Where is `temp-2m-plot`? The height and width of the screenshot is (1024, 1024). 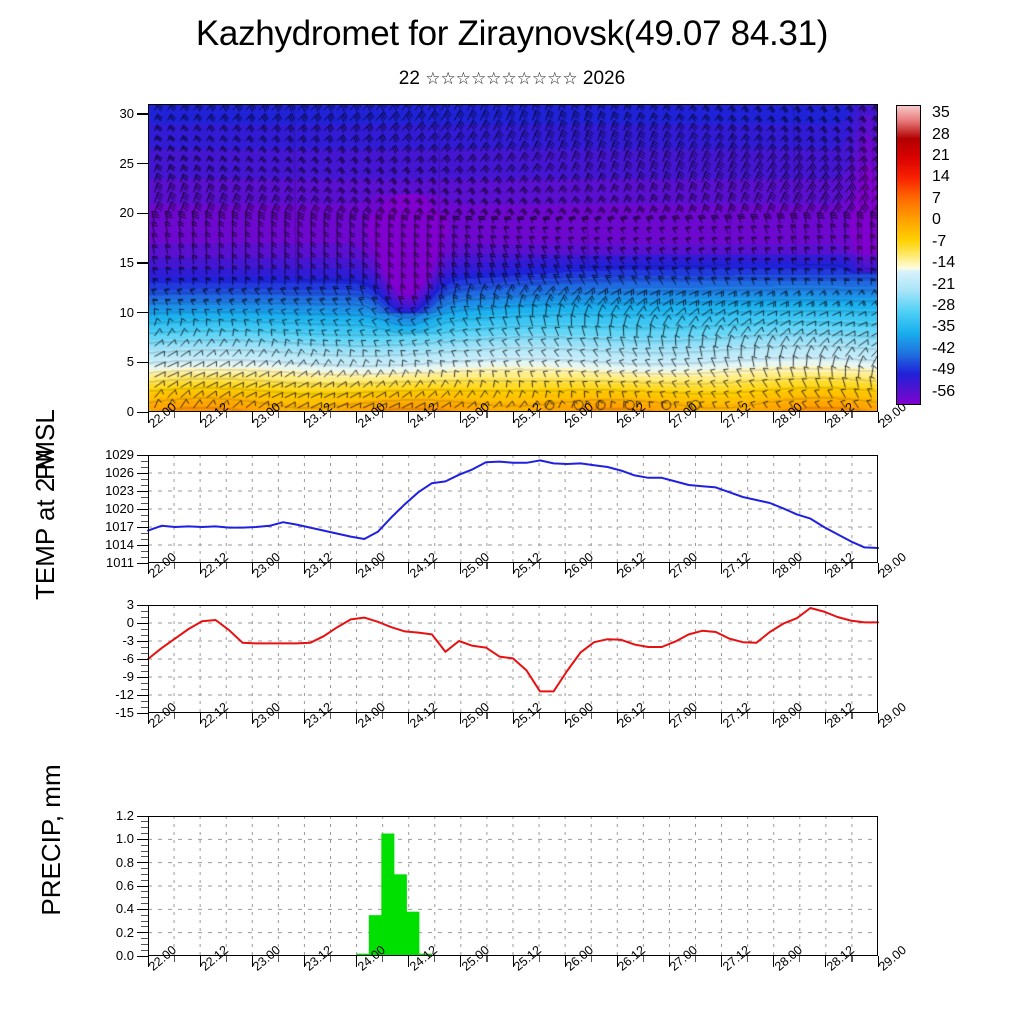 temp-2m-plot is located at coordinates (513, 659).